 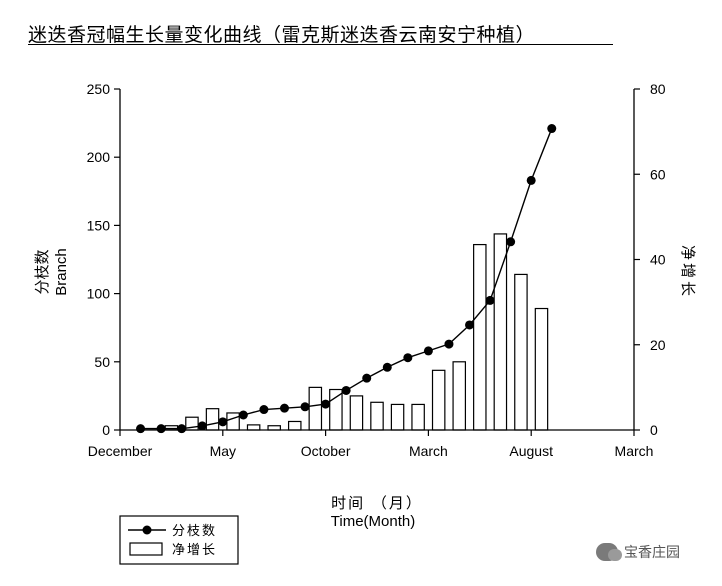 What do you see at coordinates (658, 260) in the screenshot?
I see `y2-tick-label: 40` at bounding box center [658, 260].